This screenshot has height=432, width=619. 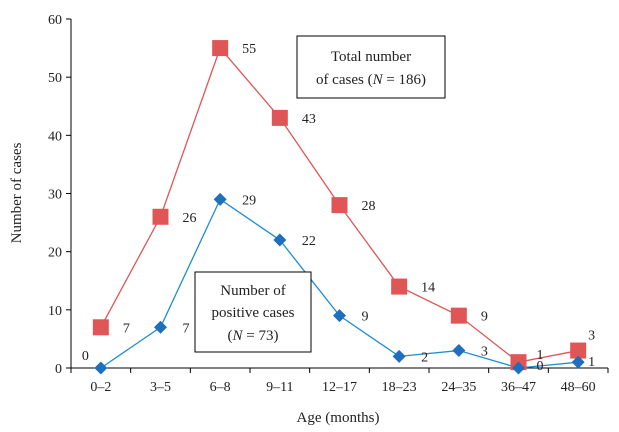 I want to click on positive-data-label: 22, so click(x=309, y=241).